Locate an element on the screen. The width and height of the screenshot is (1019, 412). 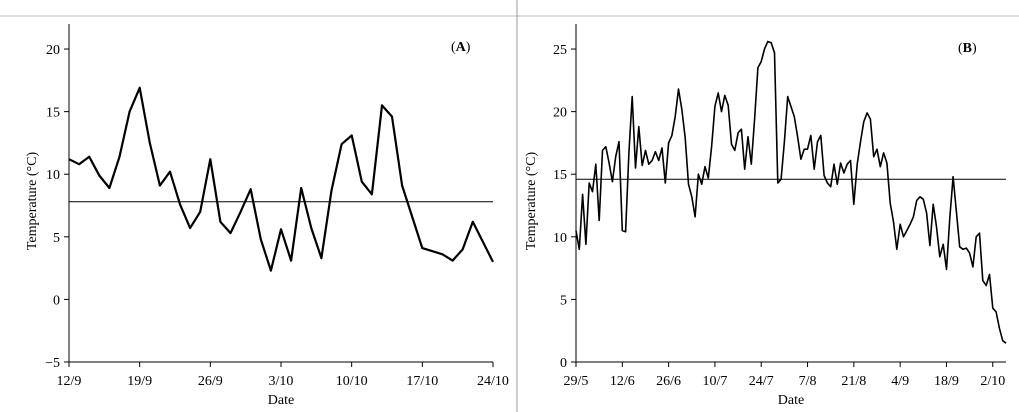
x-tick-label: 12/9 is located at coordinates (69, 381).